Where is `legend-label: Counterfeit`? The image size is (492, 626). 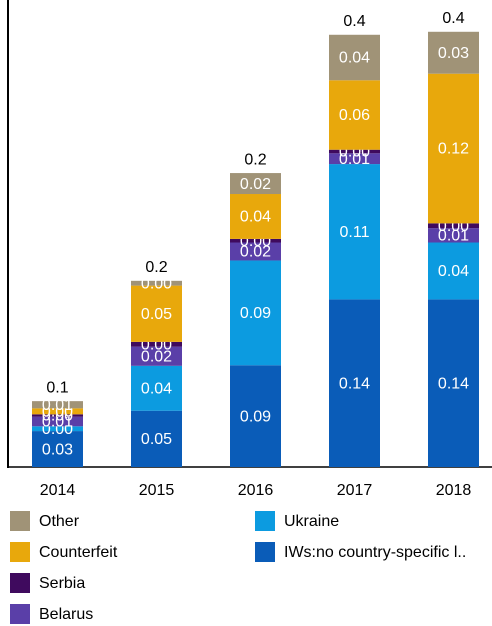 legend-label: Counterfeit is located at coordinates (78, 552).